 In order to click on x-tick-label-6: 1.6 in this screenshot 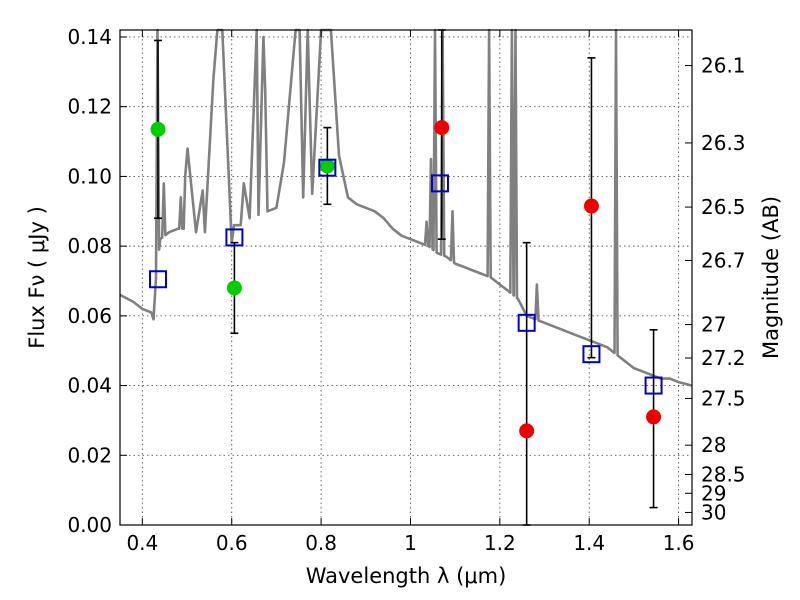, I will do `click(679, 543)`.